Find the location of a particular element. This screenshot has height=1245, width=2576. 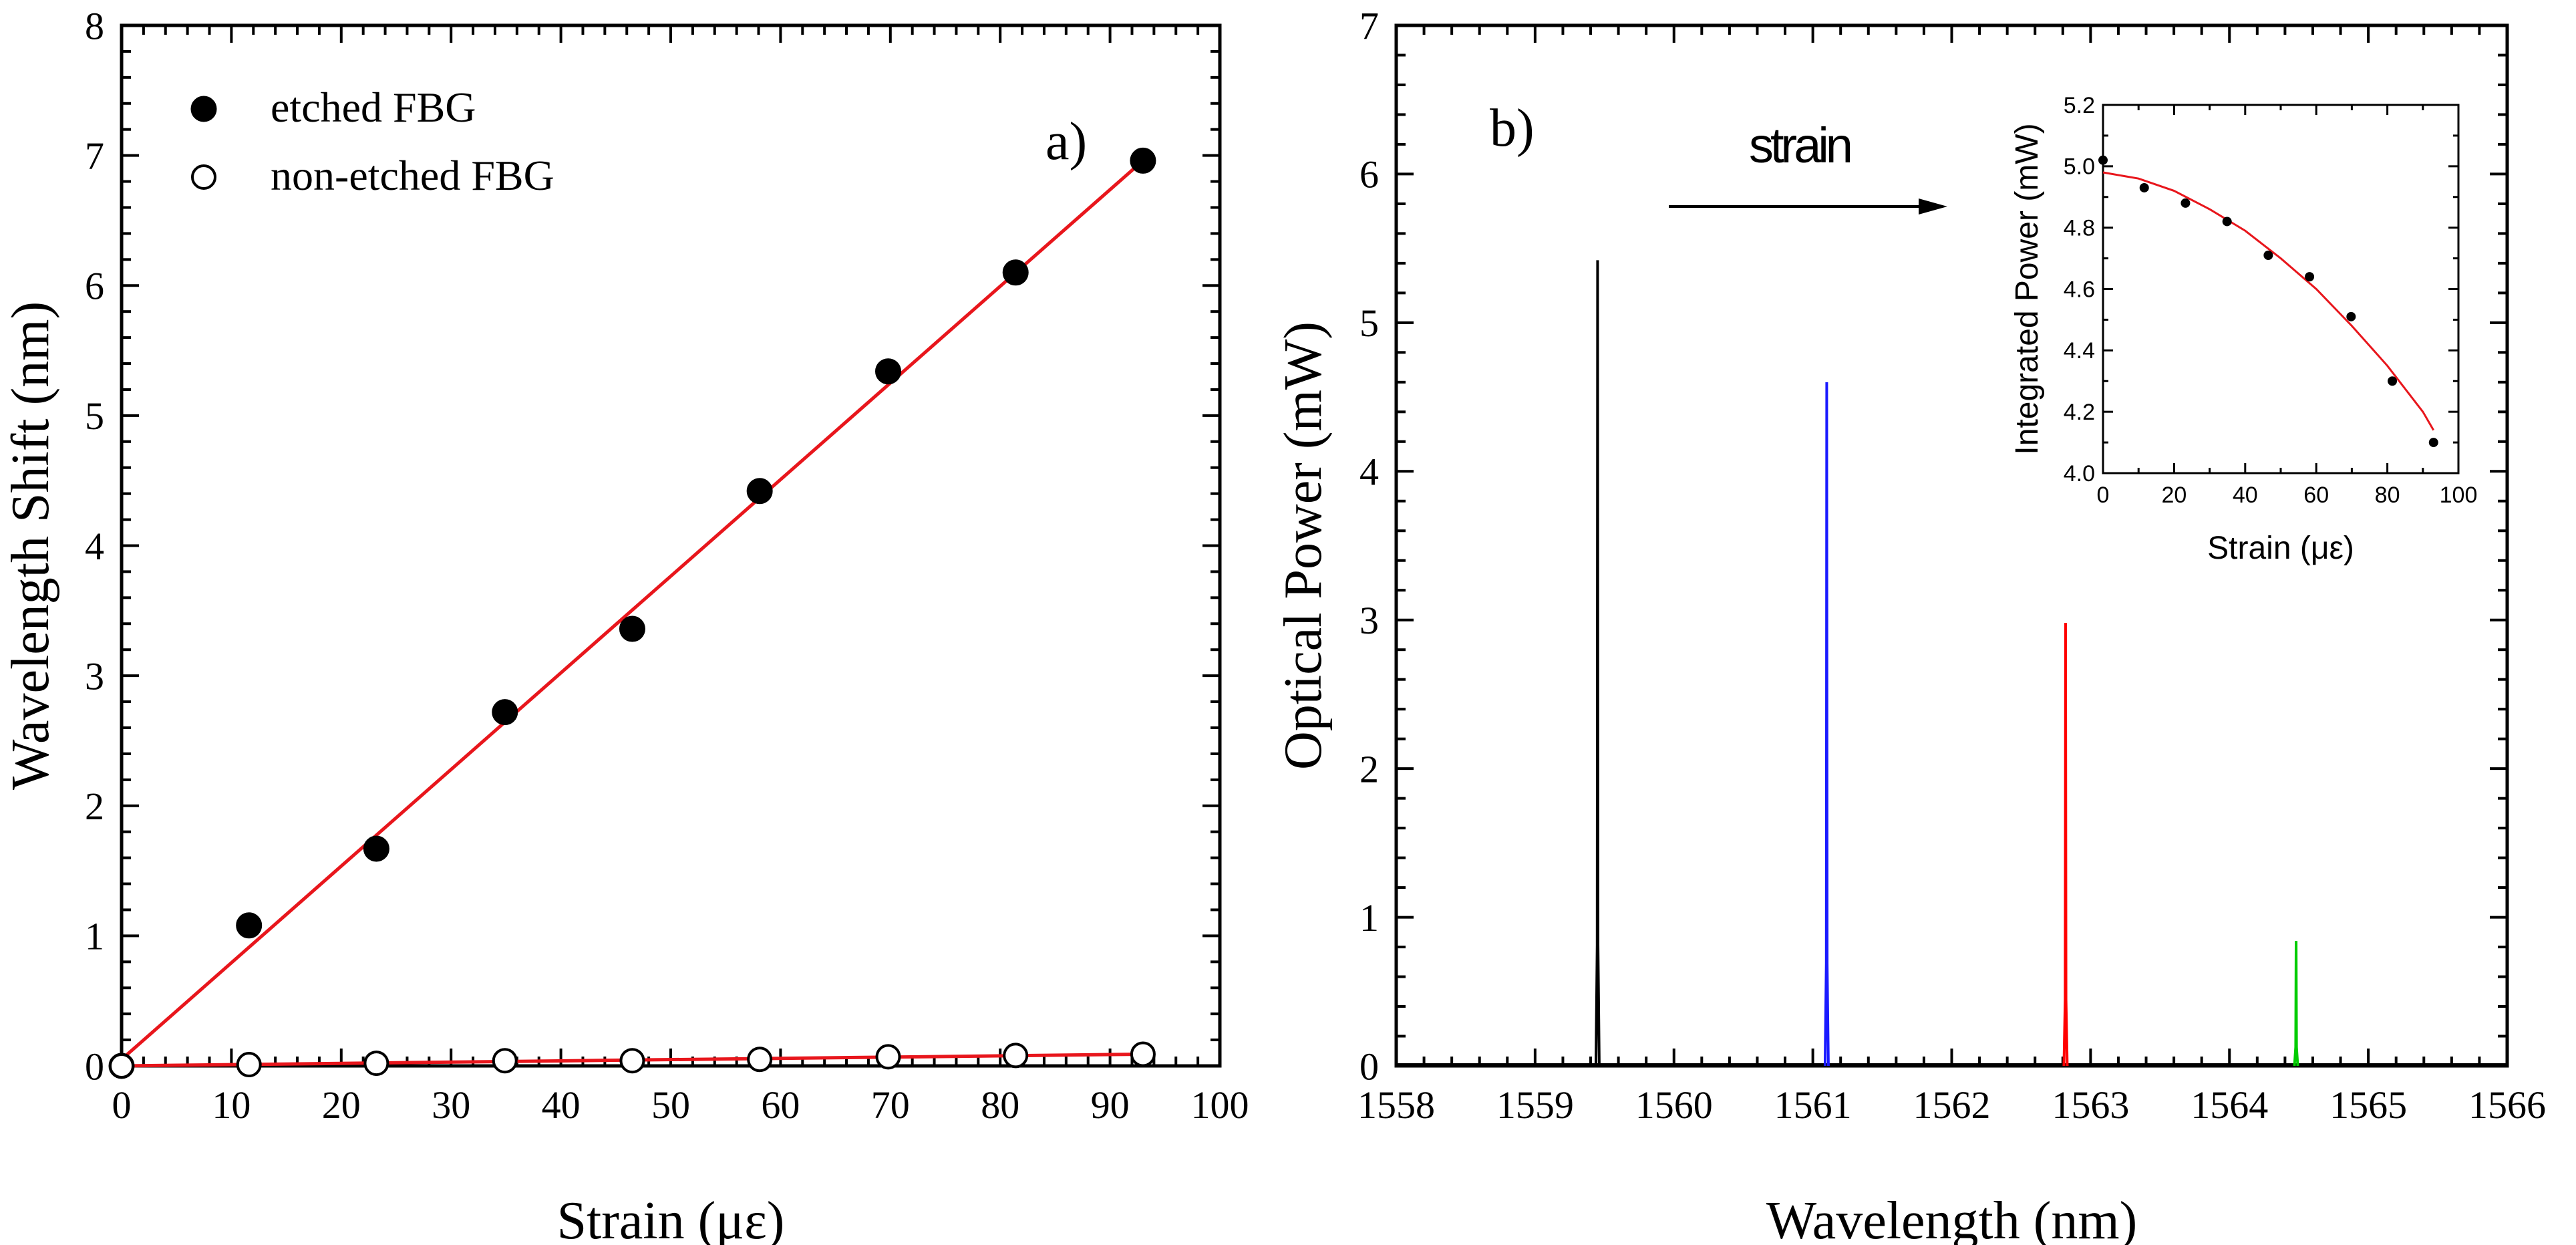

y-tick-label: 4.4 is located at coordinates (2079, 351).